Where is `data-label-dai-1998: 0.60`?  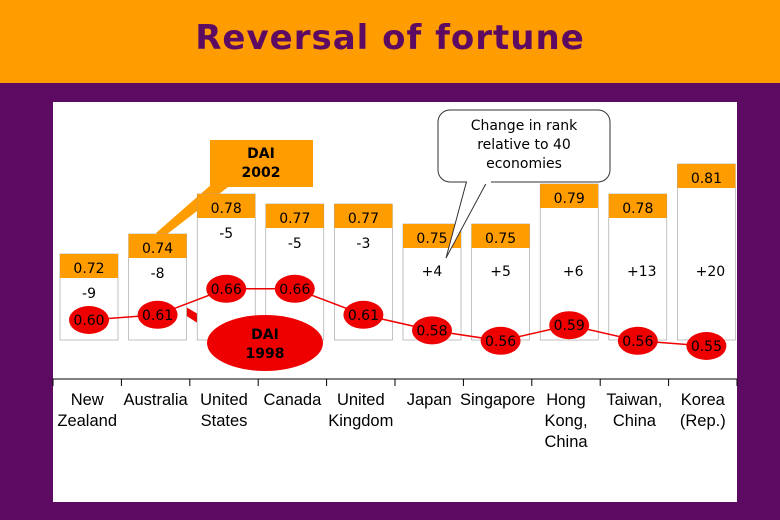
data-label-dai-1998: 0.60 is located at coordinates (88, 321).